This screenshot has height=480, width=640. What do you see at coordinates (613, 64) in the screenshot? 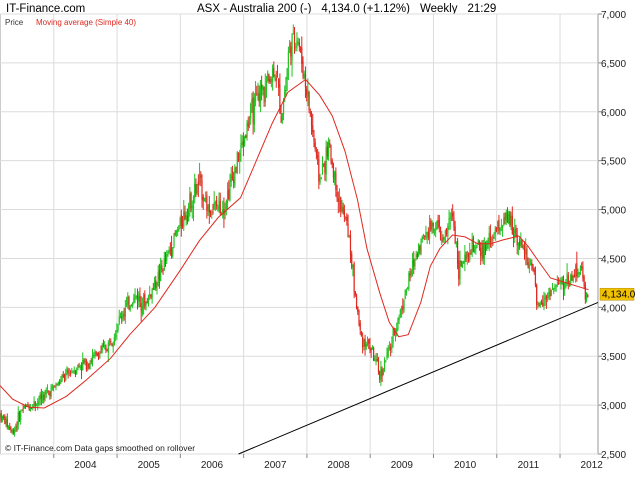
I see `y-tick-label: 6,500` at bounding box center [613, 64].